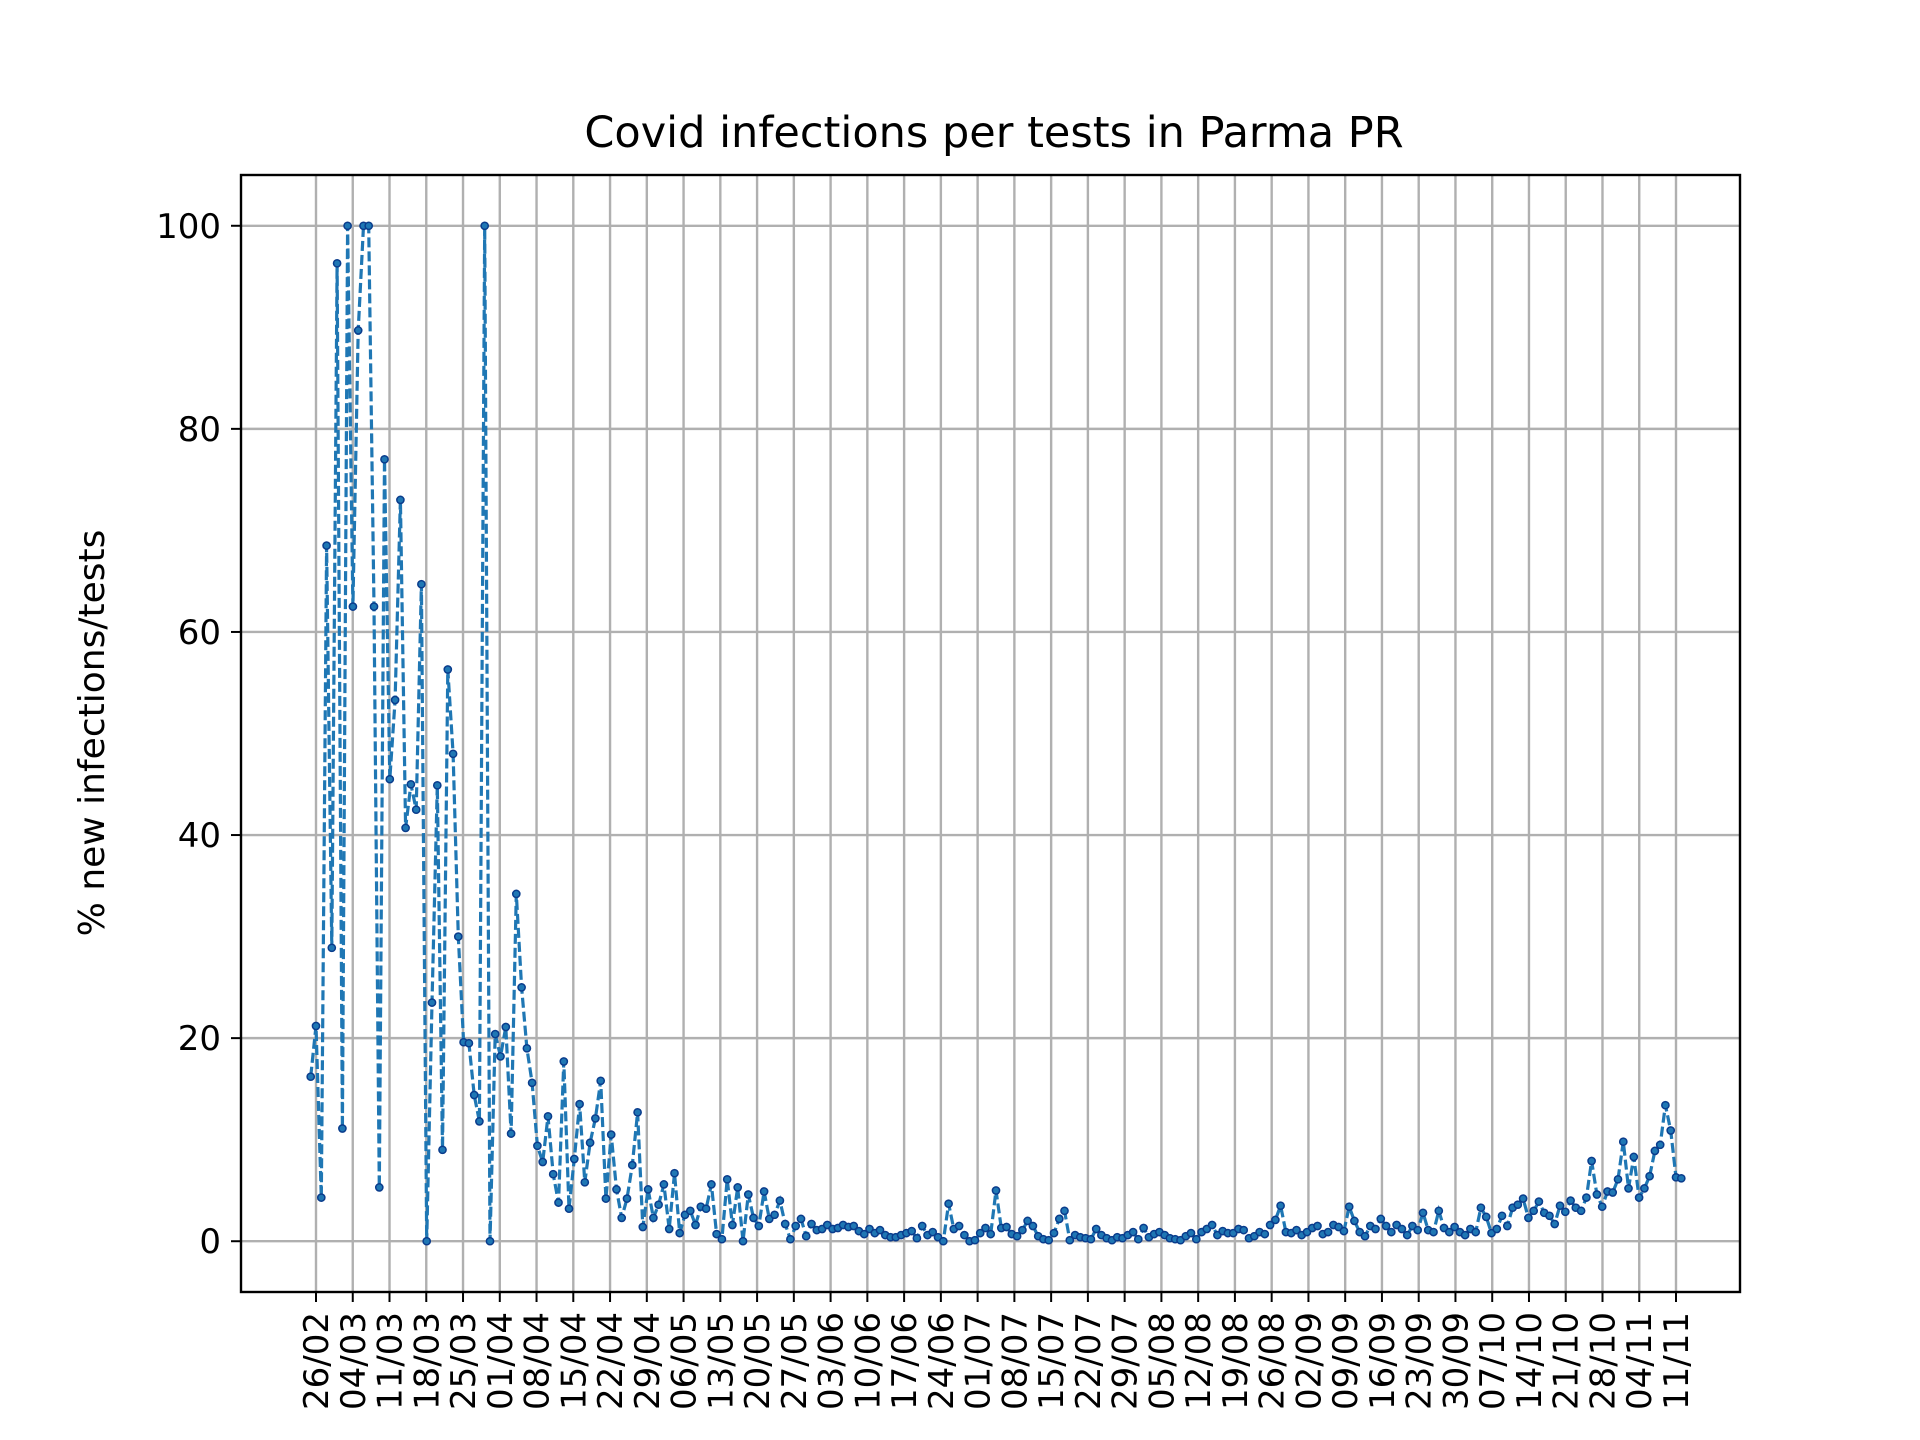 This screenshot has height=1440, width=1920. What do you see at coordinates (1640, 1361) in the screenshot?
I see `x-tick-label: 04/11` at bounding box center [1640, 1361].